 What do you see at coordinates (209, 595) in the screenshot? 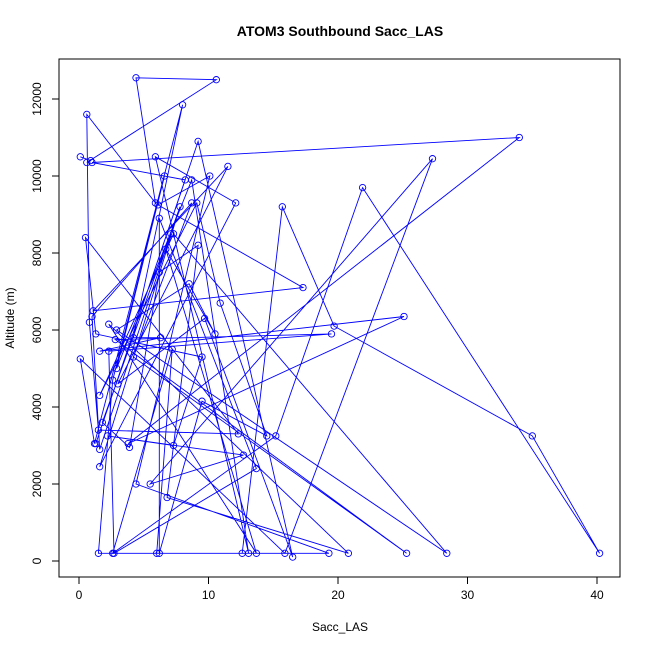
I see `x-tick-label: 10` at bounding box center [209, 595].